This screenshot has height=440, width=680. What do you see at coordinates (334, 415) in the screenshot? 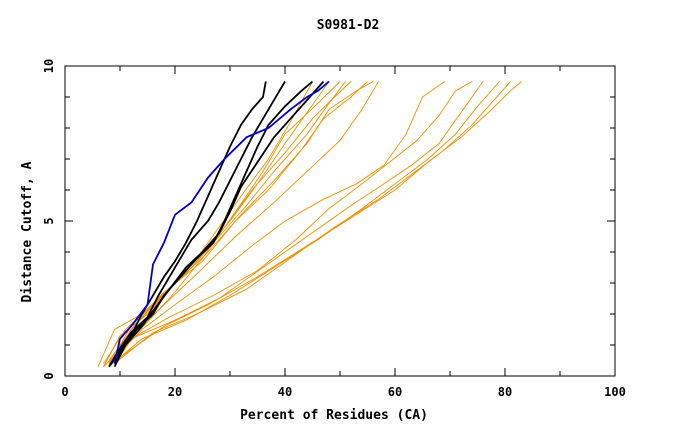
I see `x-axis-label: Percent of Residues (CA)` at bounding box center [334, 415].